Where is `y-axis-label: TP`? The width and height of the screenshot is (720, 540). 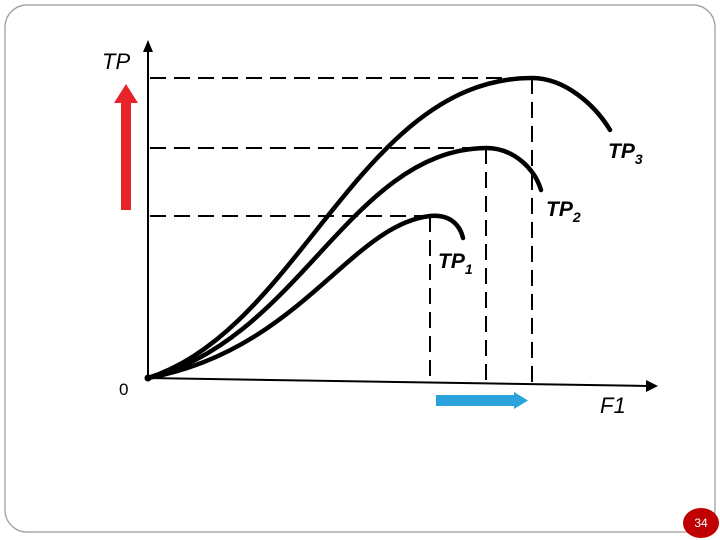
y-axis-label: TP is located at coordinates (116, 61).